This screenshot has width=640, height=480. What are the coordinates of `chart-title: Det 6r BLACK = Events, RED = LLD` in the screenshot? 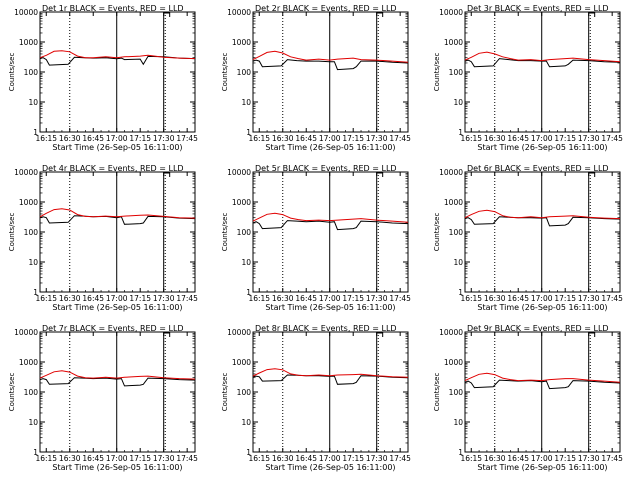 It's located at (538, 168).